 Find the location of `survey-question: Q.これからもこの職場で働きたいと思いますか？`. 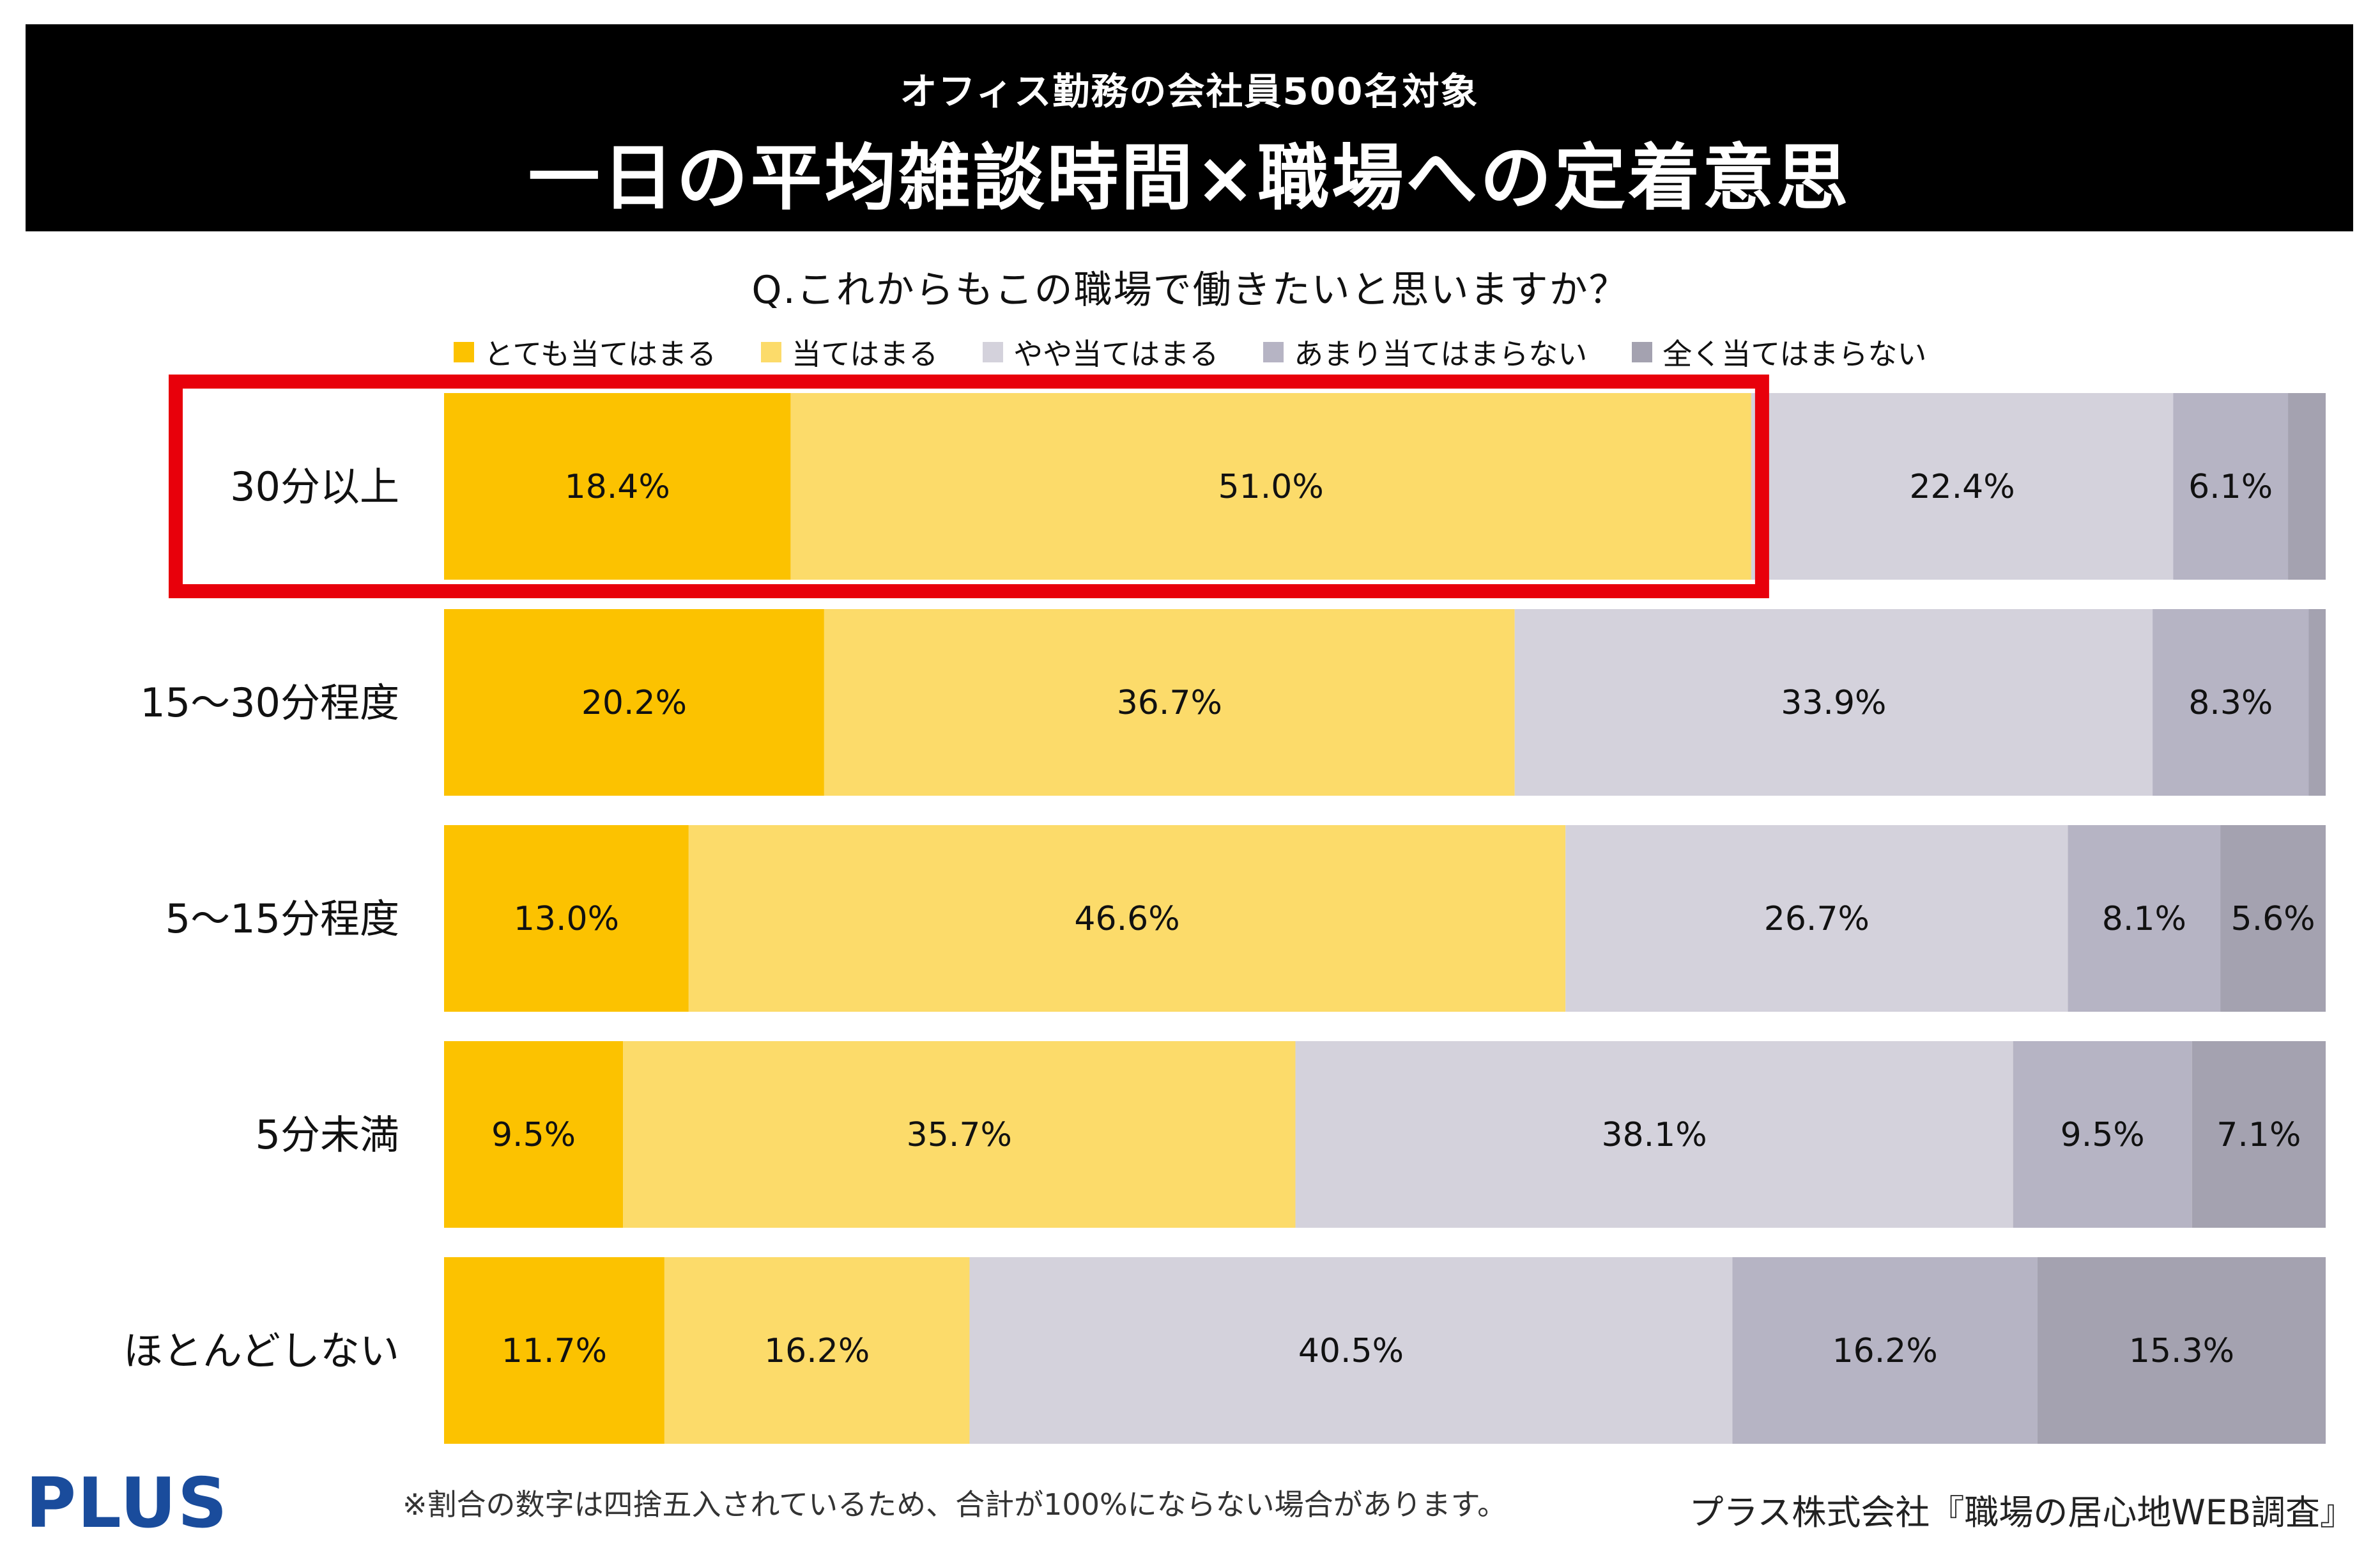

survey-question: Q.これからもこの職場で働きたいと思いますか？ is located at coordinates (1190, 290).